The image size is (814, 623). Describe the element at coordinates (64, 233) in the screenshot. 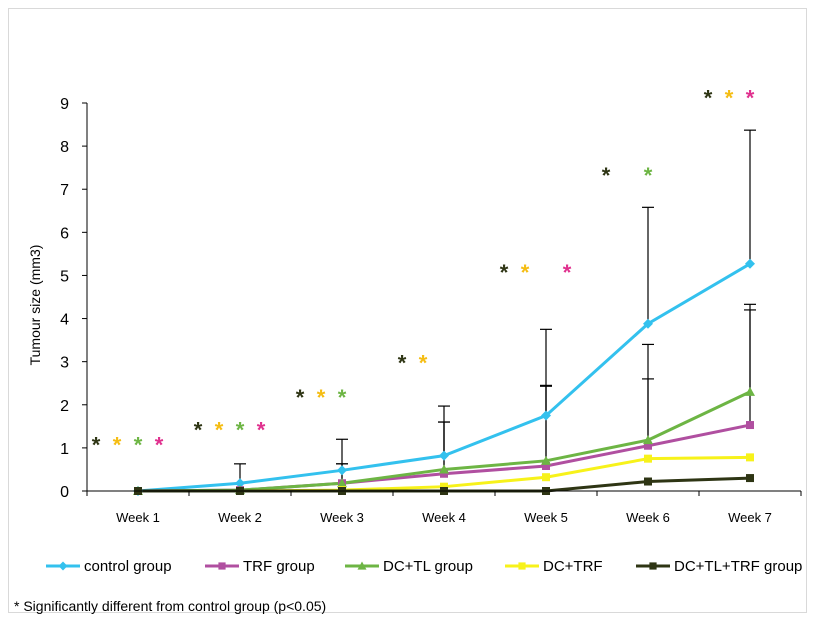

I see `y-tick-label: 6` at that location.